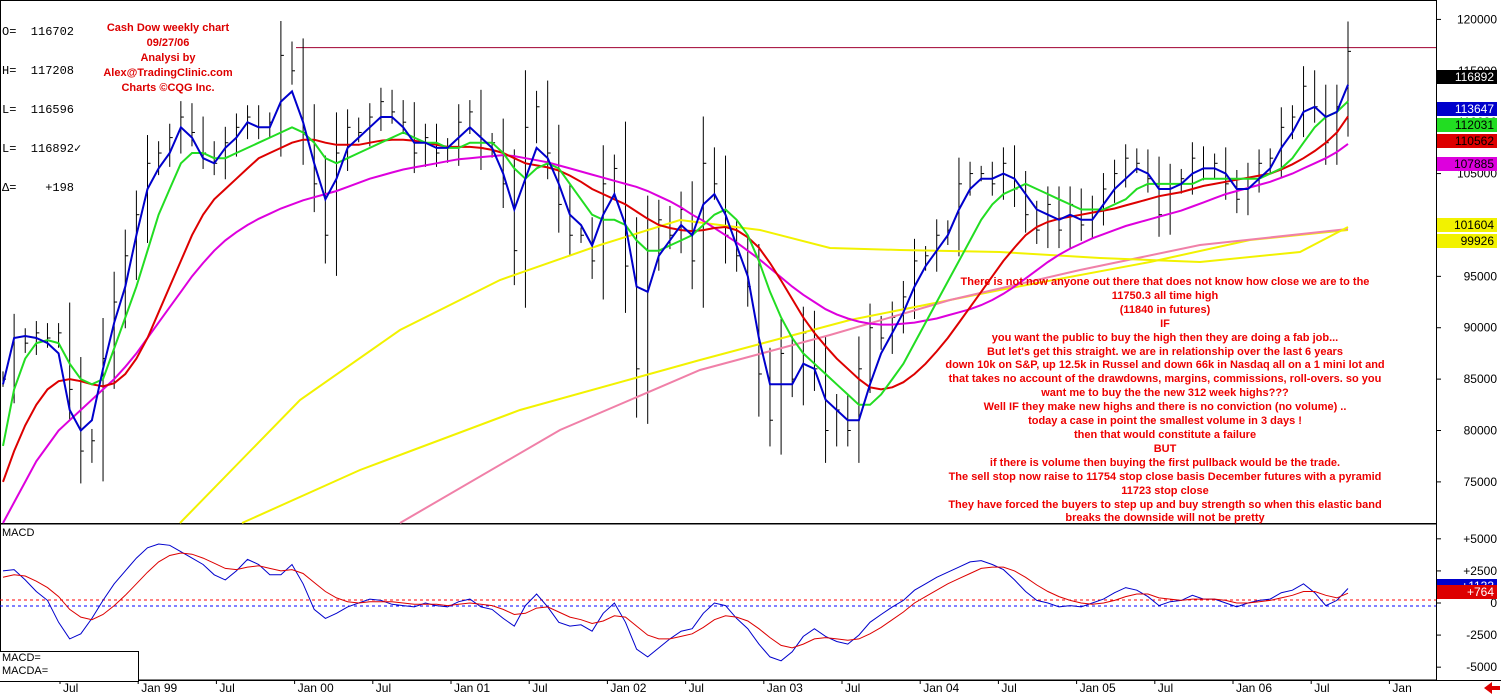 The image size is (1501, 694). I want to click on time-tick-label: Jan 02, so click(628, 687).